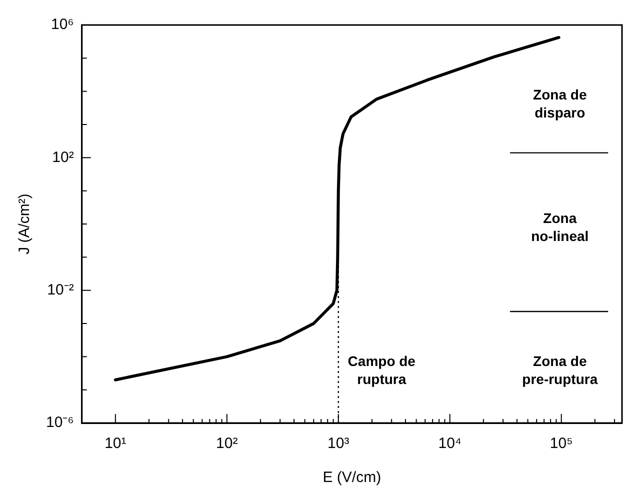 The height and width of the screenshot is (499, 638). Describe the element at coordinates (382, 370) in the screenshot. I see `annotation: Campo de ruptura` at that location.